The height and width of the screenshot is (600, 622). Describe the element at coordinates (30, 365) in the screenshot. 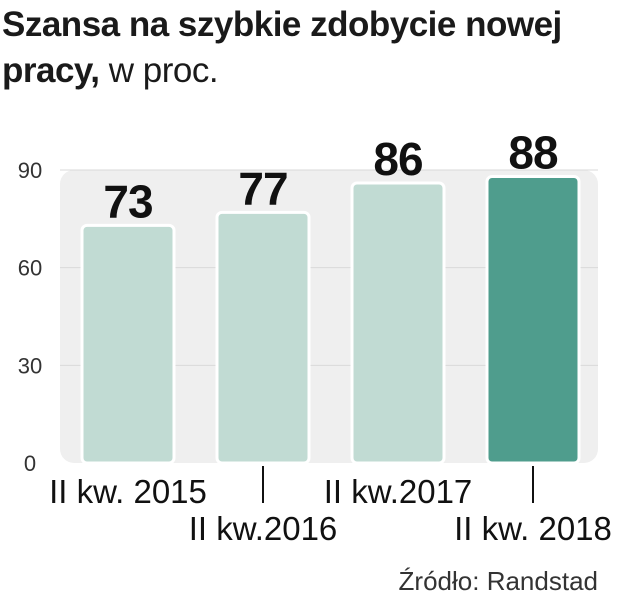

I see `y-tick-label: 30` at that location.